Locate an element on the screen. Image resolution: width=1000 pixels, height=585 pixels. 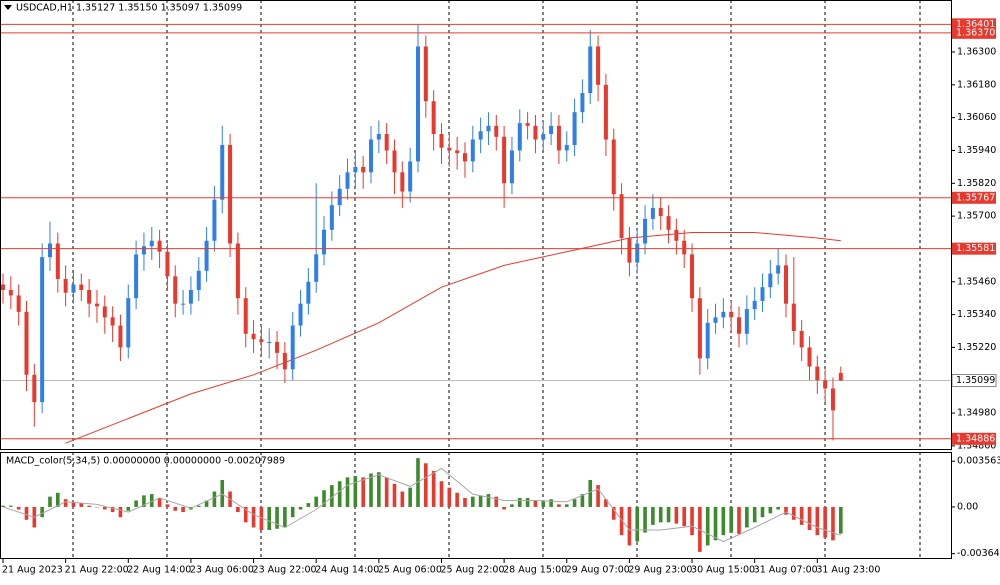
menu-arrow is located at coordinates (8, 7).